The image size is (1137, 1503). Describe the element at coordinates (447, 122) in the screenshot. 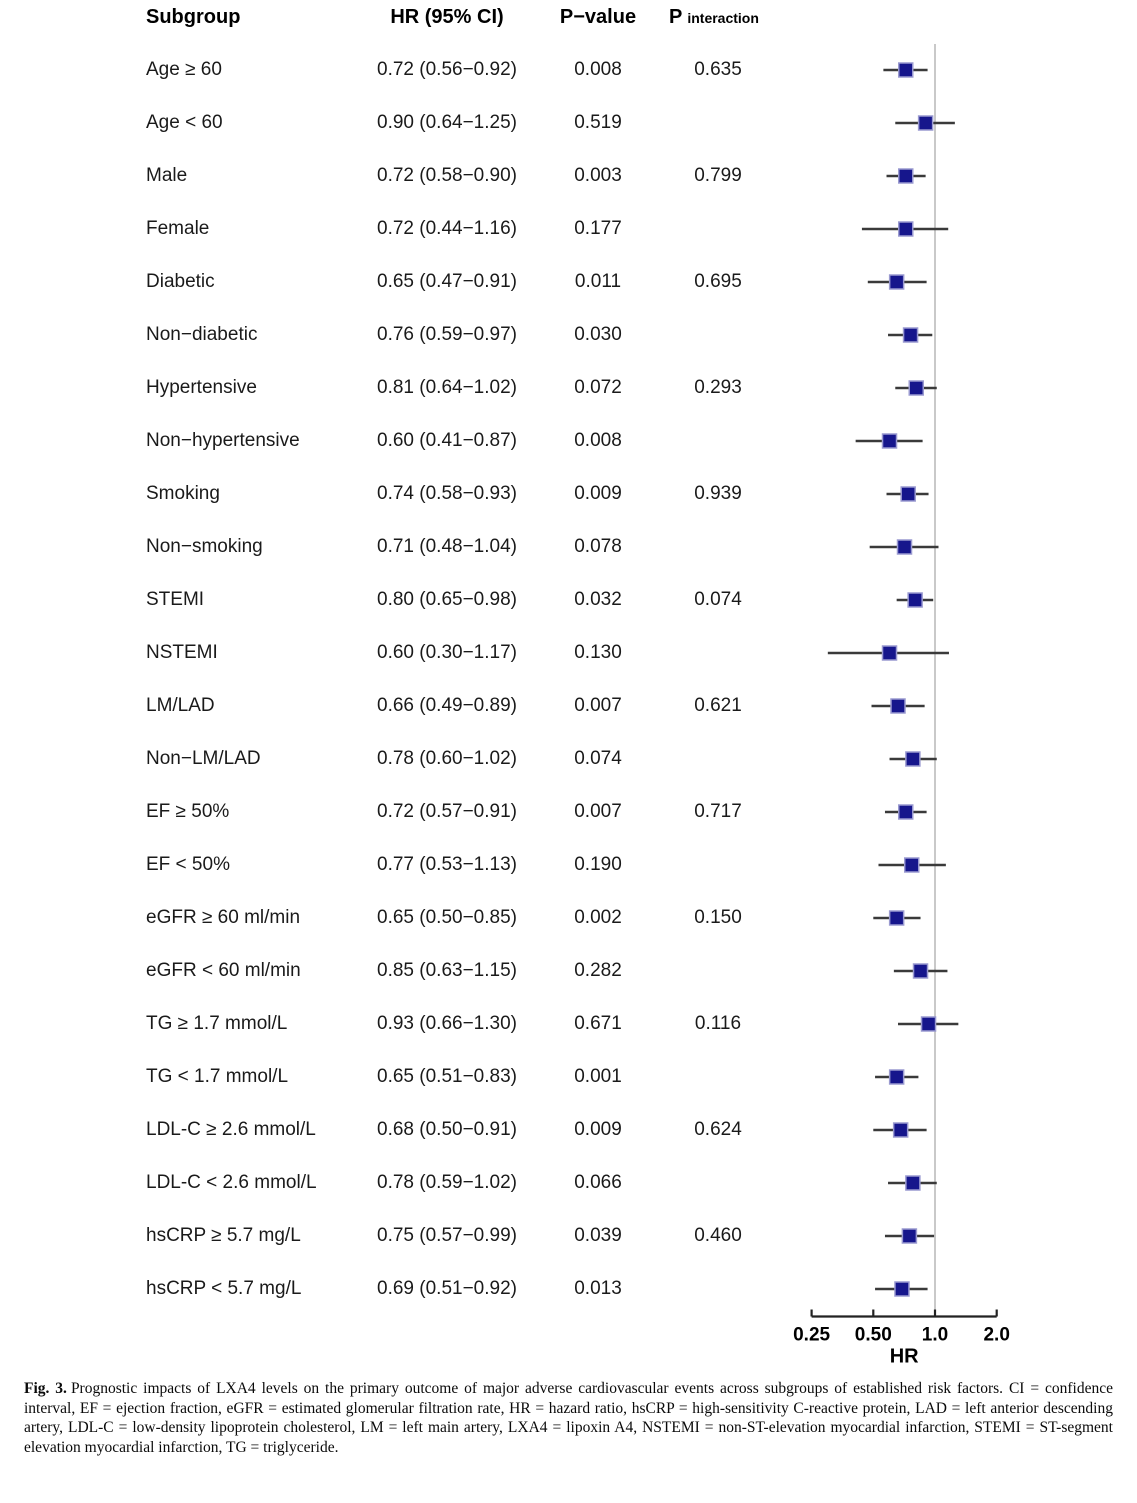

I see `hr-ci-value: 0.90 (0.64−1.25)` at that location.